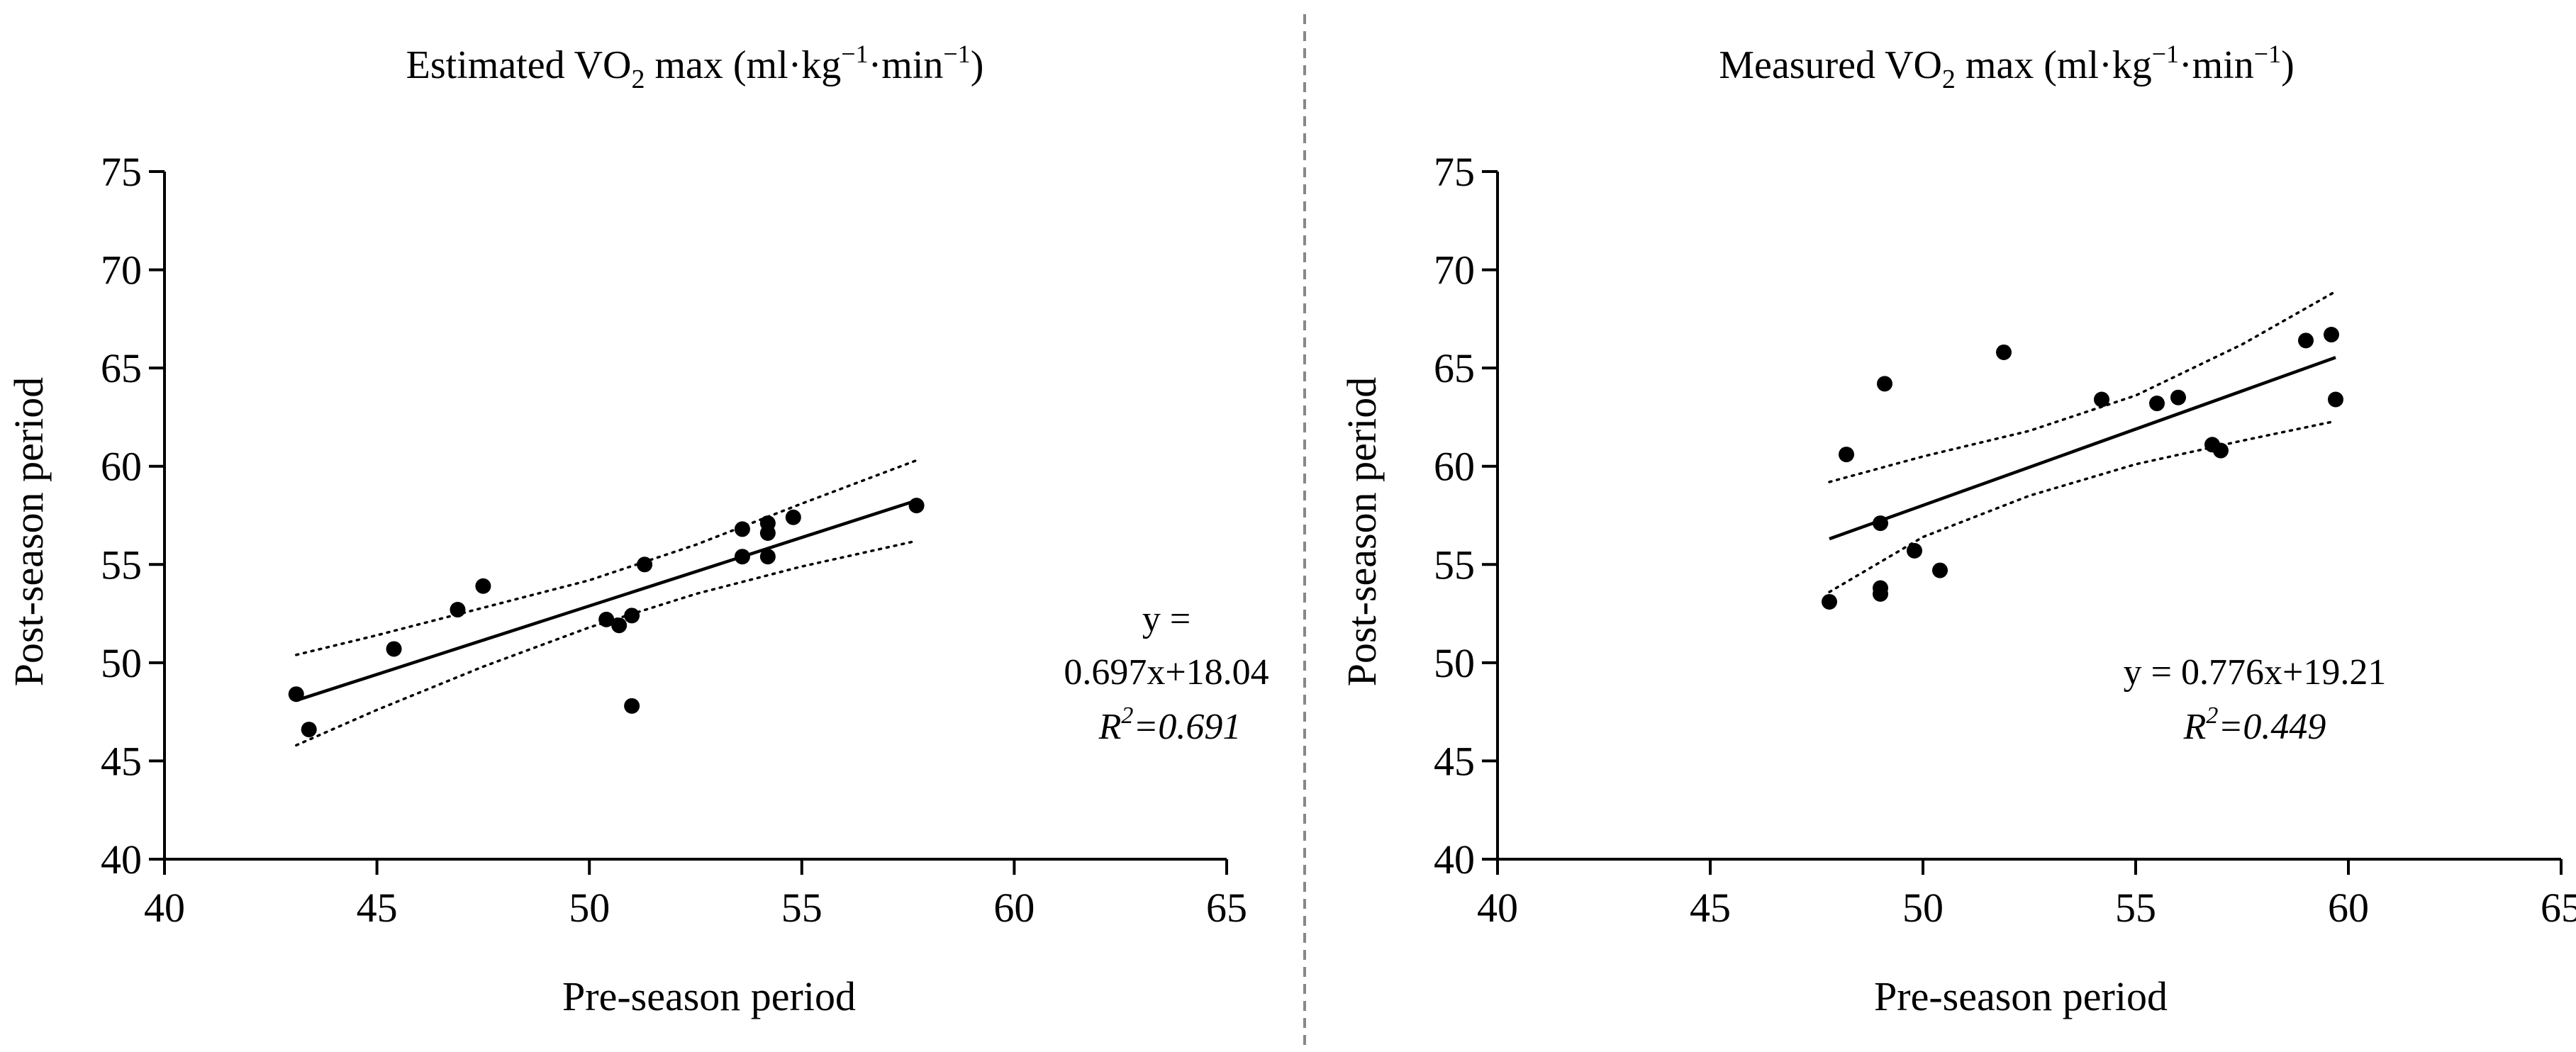 The height and width of the screenshot is (1052, 2576). Describe the element at coordinates (519, 65) in the screenshot. I see `chart-title-main: Estimated VO` at that location.